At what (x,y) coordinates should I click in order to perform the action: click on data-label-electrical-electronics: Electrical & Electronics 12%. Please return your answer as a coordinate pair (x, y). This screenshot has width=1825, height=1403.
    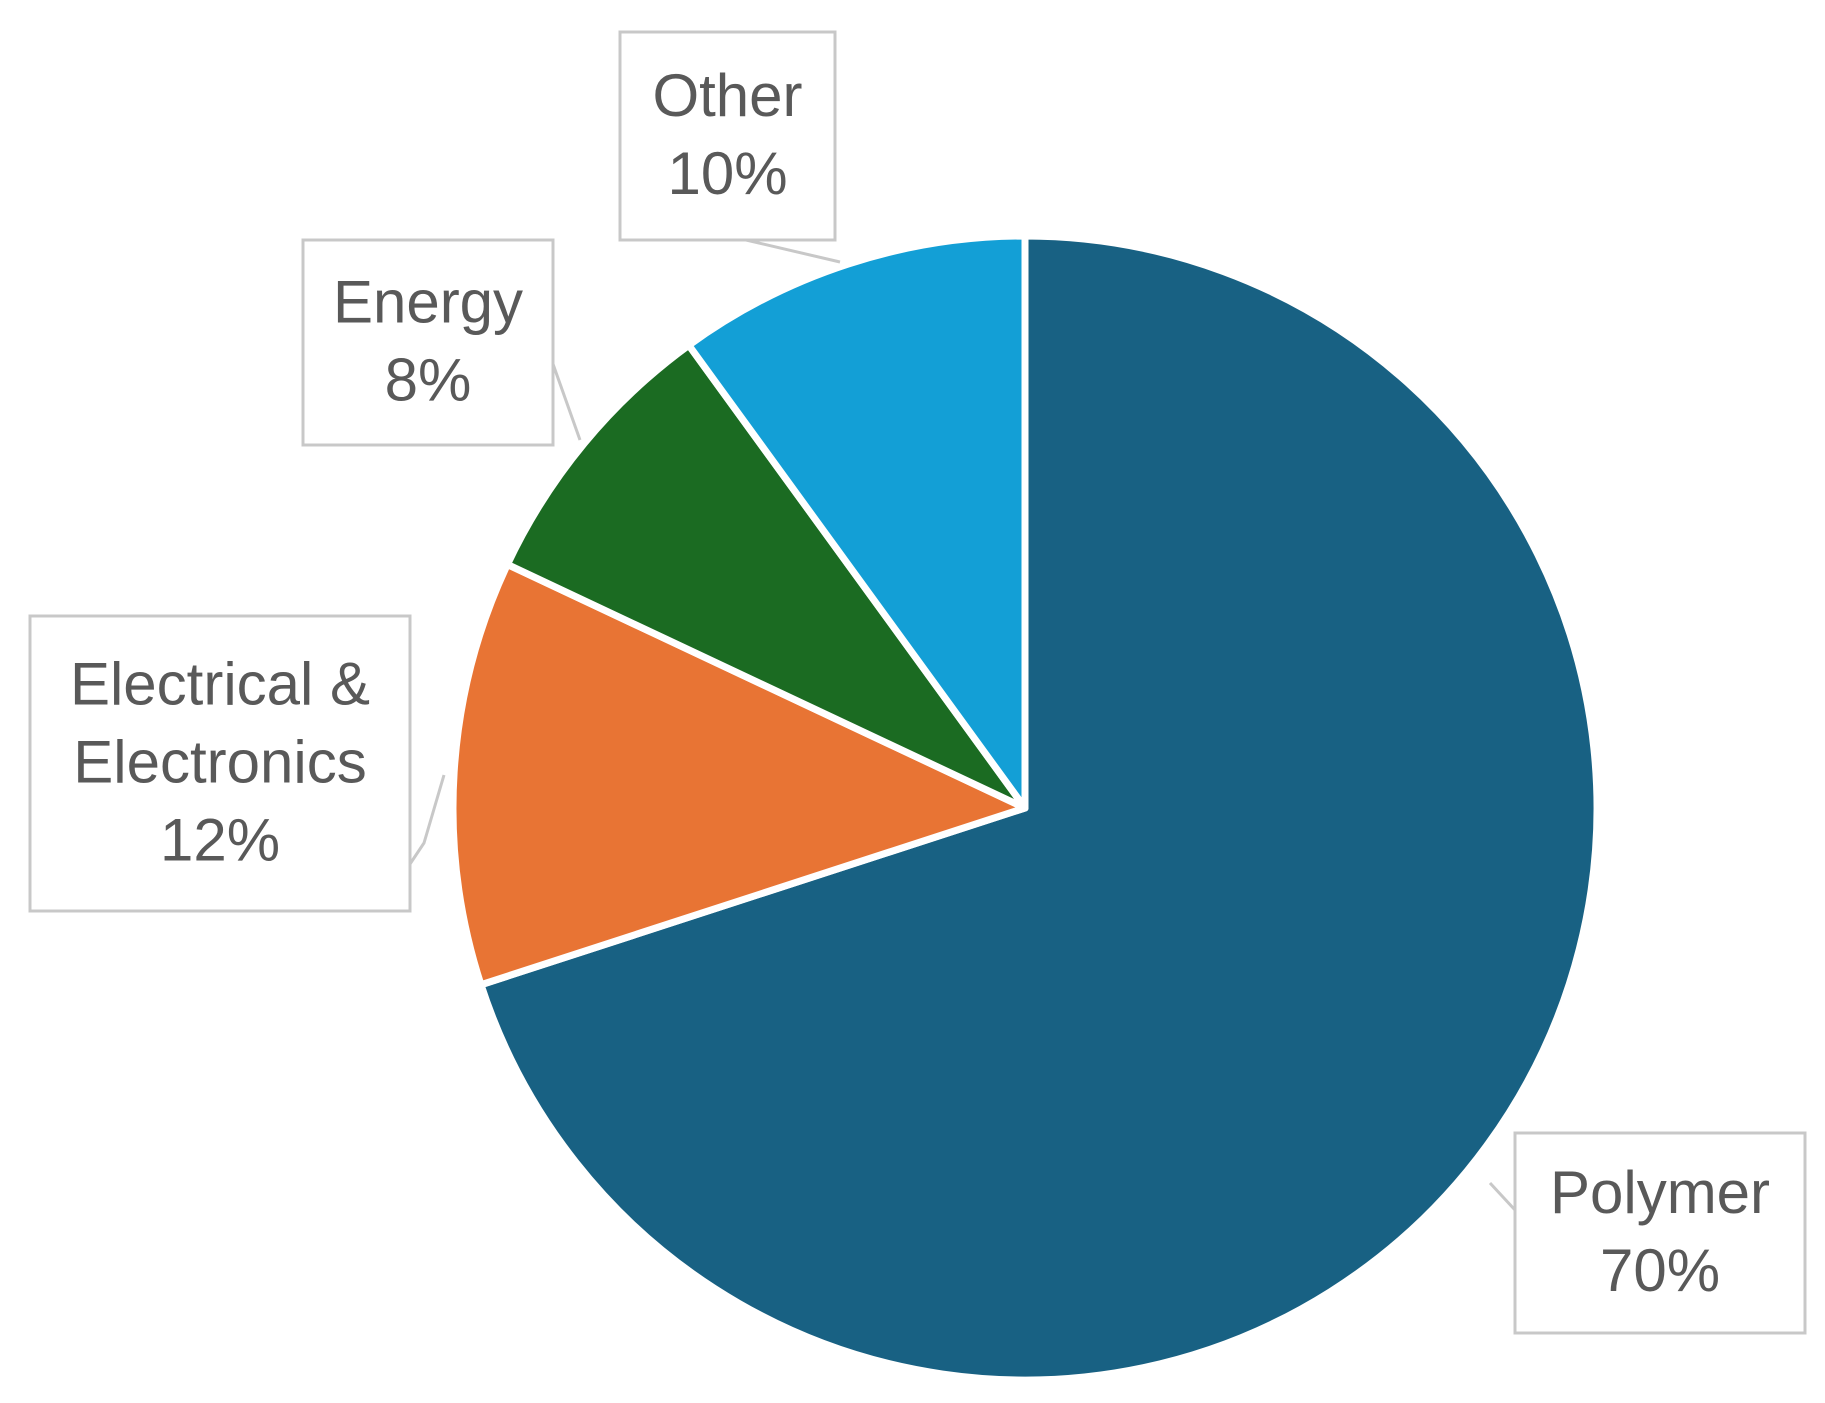
    Looking at the image, I should click on (220, 763).